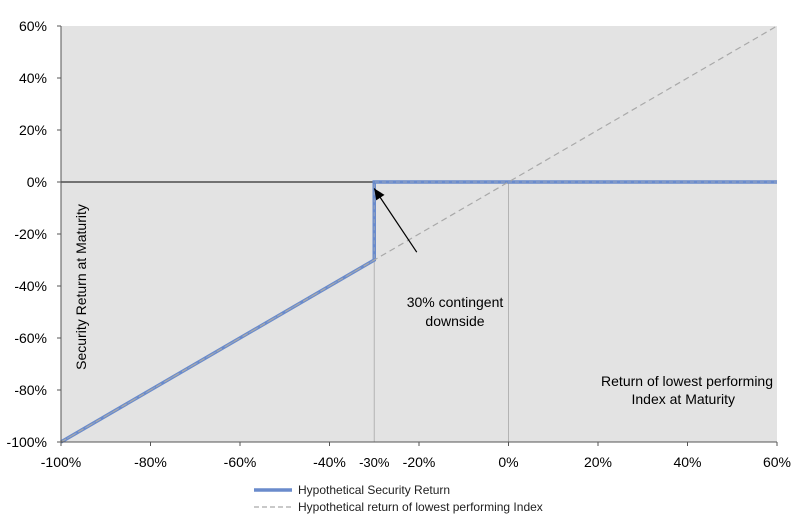 The height and width of the screenshot is (523, 796). I want to click on y-tick-label: -80%, so click(30, 390).